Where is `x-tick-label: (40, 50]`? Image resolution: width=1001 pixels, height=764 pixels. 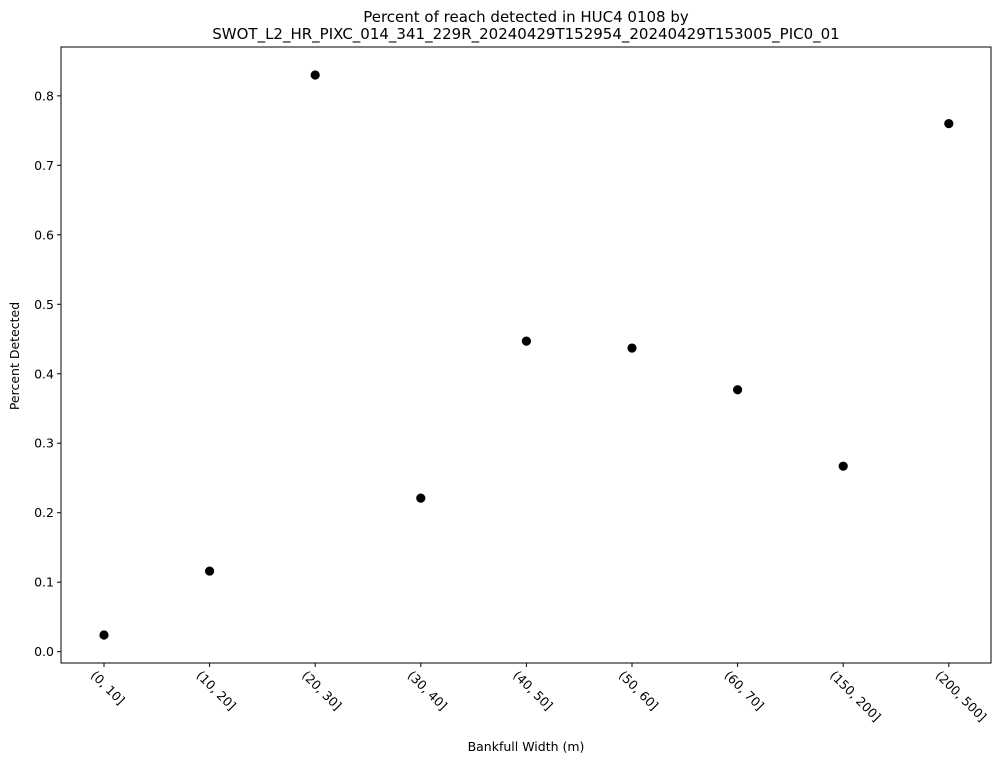
x-tick-label: (40, 50] is located at coordinates (533, 691).